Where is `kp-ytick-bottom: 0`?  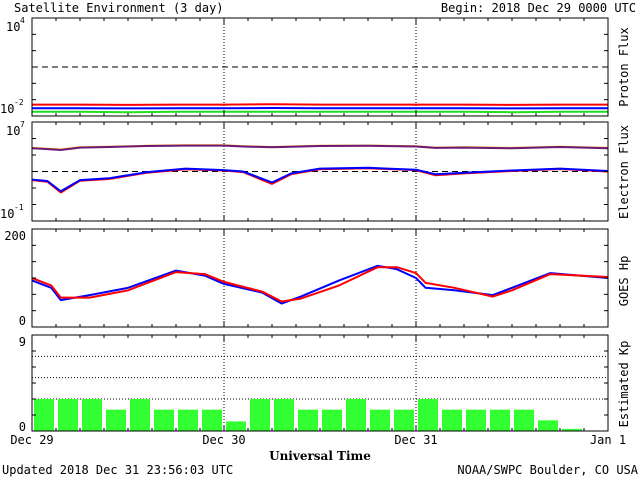
kp-ytick-bottom: 0 is located at coordinates (22, 427).